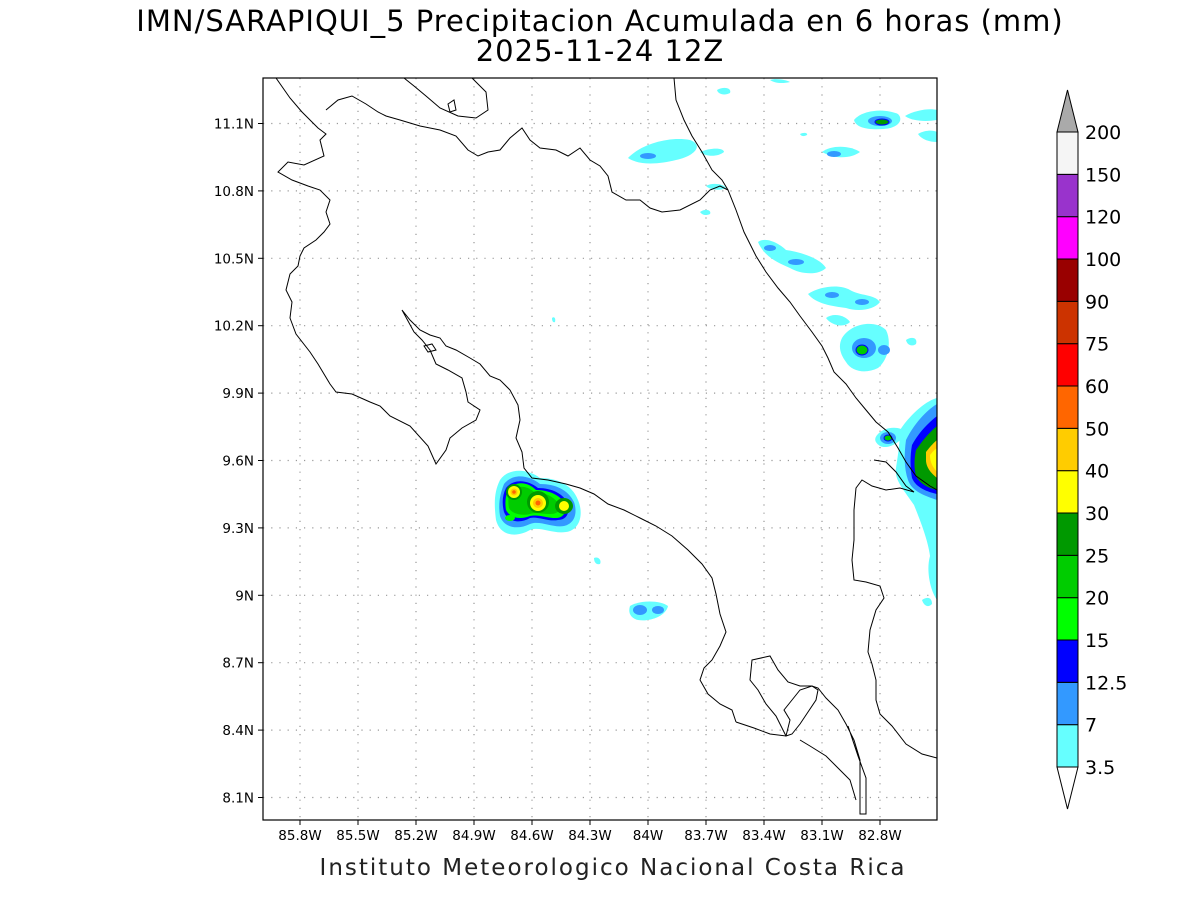 This screenshot has height=900, width=1200. Describe the element at coordinates (299, 836) in the screenshot. I see `lon-tick-label: 85.8W` at that location.